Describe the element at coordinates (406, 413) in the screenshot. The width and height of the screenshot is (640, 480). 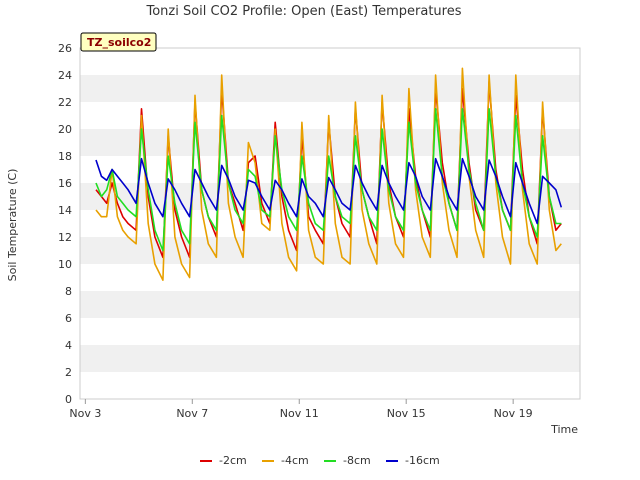
I see `x-tick-label: Nov 15` at that location.